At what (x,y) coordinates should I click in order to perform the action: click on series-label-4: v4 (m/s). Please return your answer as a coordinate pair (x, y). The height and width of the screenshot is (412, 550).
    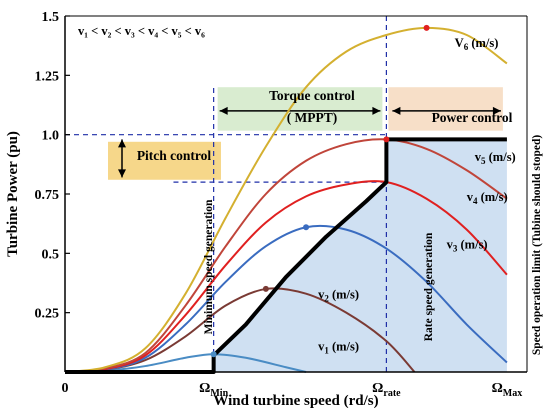
    Looking at the image, I should click on (487, 198).